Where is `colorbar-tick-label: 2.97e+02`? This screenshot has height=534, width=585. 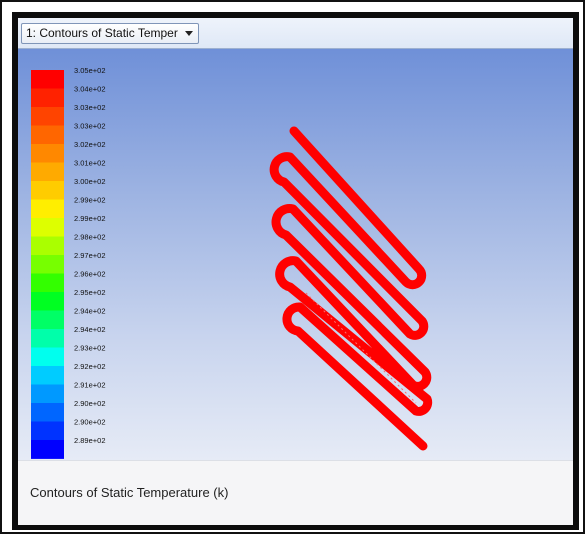
colorbar-tick-label: 2.97e+02 is located at coordinates (90, 255).